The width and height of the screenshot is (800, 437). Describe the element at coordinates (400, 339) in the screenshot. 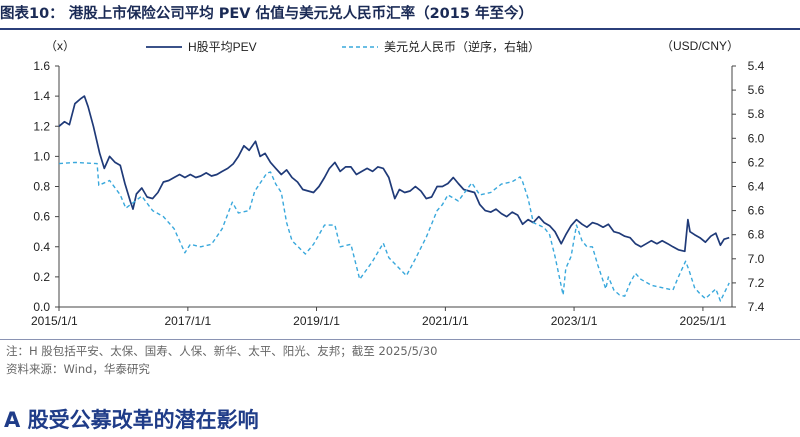

I see `footer-rule` at that location.